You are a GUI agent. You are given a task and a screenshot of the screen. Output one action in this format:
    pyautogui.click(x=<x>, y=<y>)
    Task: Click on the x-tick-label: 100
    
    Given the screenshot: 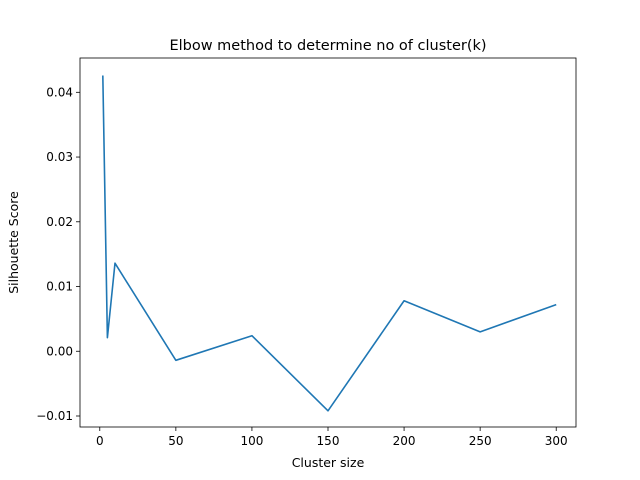 What is the action you would take?
    pyautogui.click(x=251, y=441)
    